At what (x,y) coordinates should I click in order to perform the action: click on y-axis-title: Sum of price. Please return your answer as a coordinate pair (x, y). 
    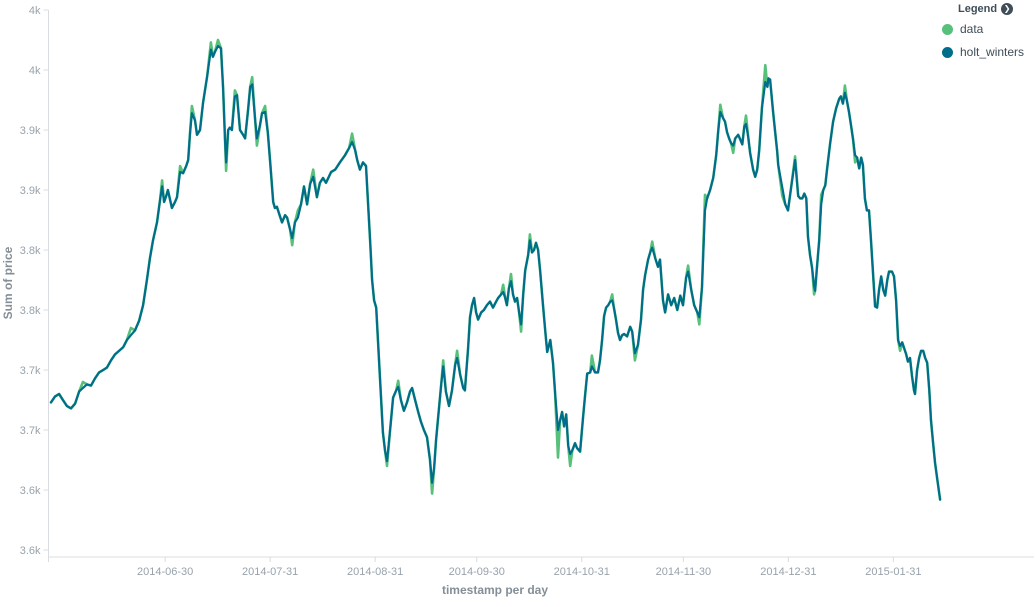
    Looking at the image, I should click on (8, 283).